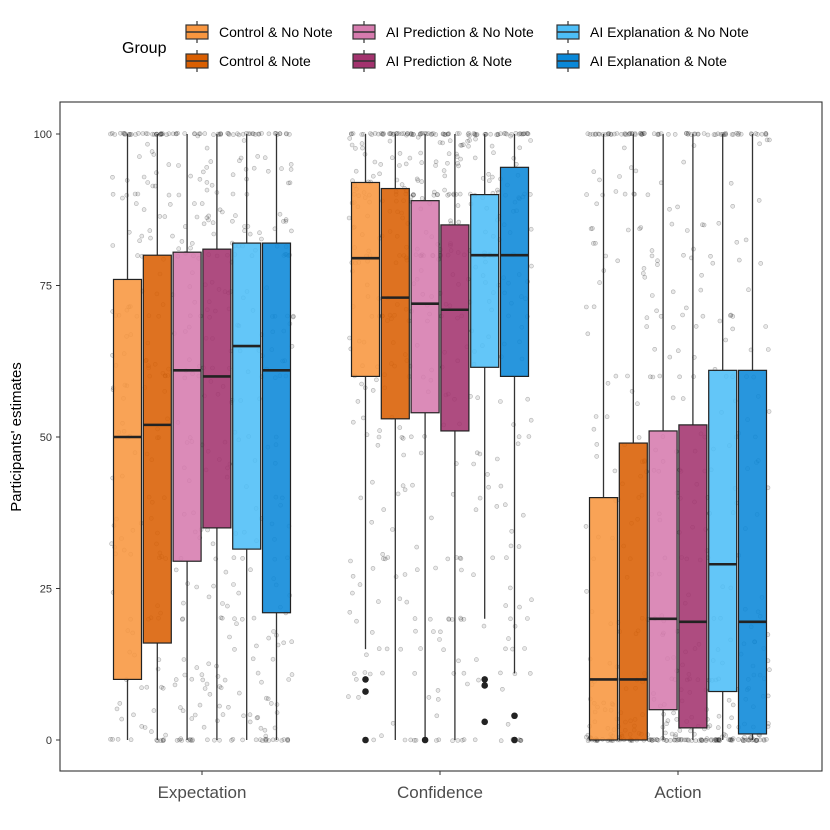 The height and width of the screenshot is (830, 830). What do you see at coordinates (365, 740) in the screenshot?
I see `outlier-point` at bounding box center [365, 740].